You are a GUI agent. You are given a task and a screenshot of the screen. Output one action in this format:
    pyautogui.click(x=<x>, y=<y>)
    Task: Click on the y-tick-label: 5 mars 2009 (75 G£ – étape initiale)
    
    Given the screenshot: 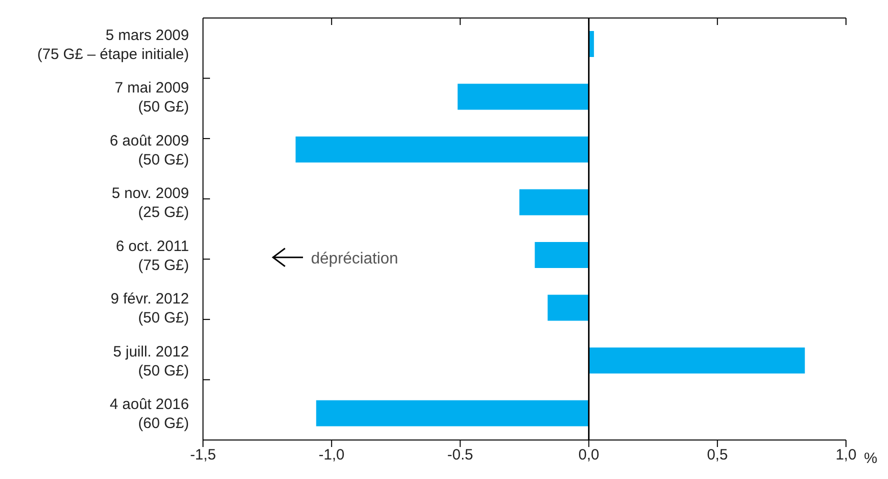 What is the action you would take?
    pyautogui.click(x=113, y=44)
    